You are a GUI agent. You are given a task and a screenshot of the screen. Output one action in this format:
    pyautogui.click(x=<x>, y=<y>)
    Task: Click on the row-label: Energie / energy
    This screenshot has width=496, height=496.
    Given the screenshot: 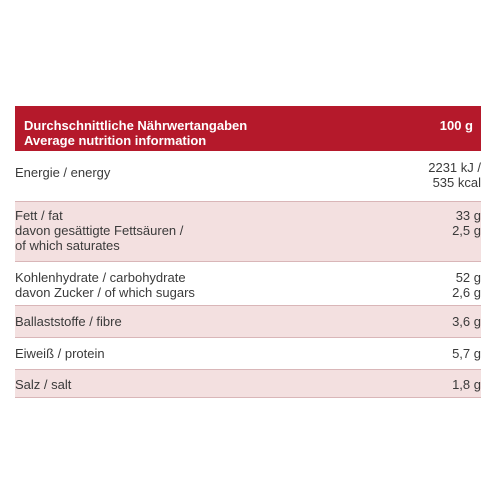 What is the action you would take?
    pyautogui.click(x=63, y=172)
    